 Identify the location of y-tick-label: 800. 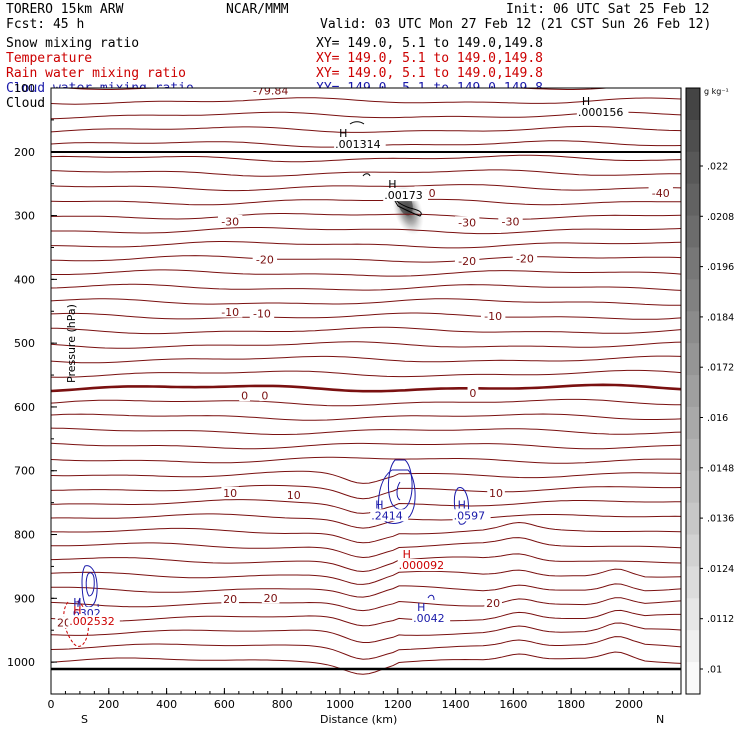
(24, 535).